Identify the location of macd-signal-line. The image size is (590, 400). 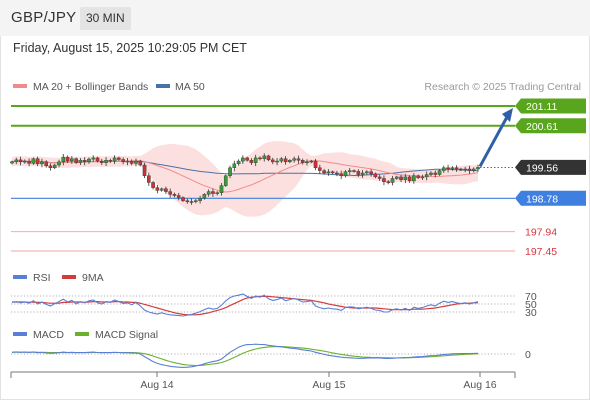
(245, 356).